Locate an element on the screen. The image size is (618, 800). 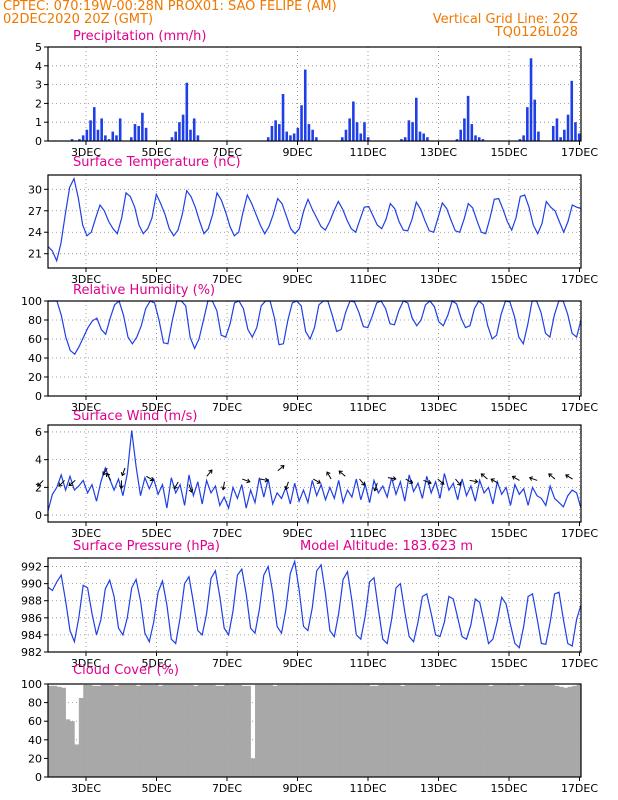
wind-ytick-label: 4 is located at coordinates (38, 460).